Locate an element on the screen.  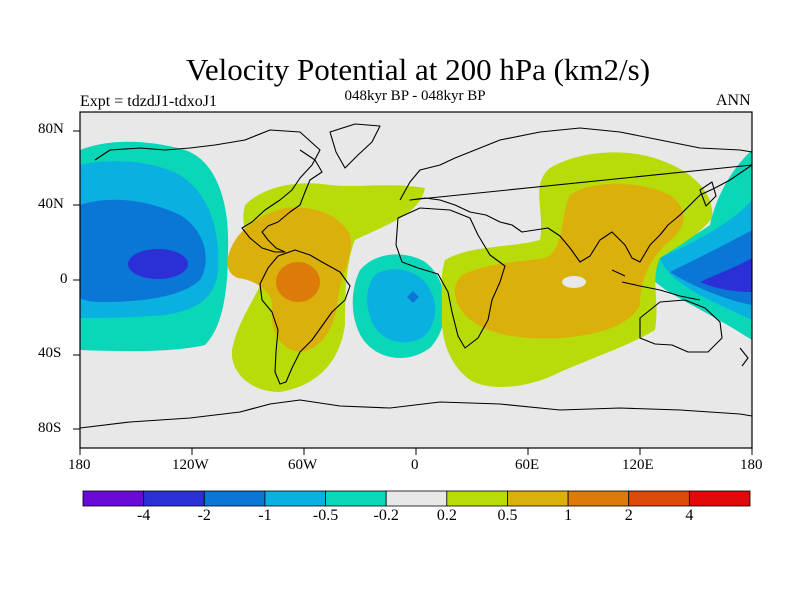
lat-tick-label: 40N is located at coordinates (51, 204).